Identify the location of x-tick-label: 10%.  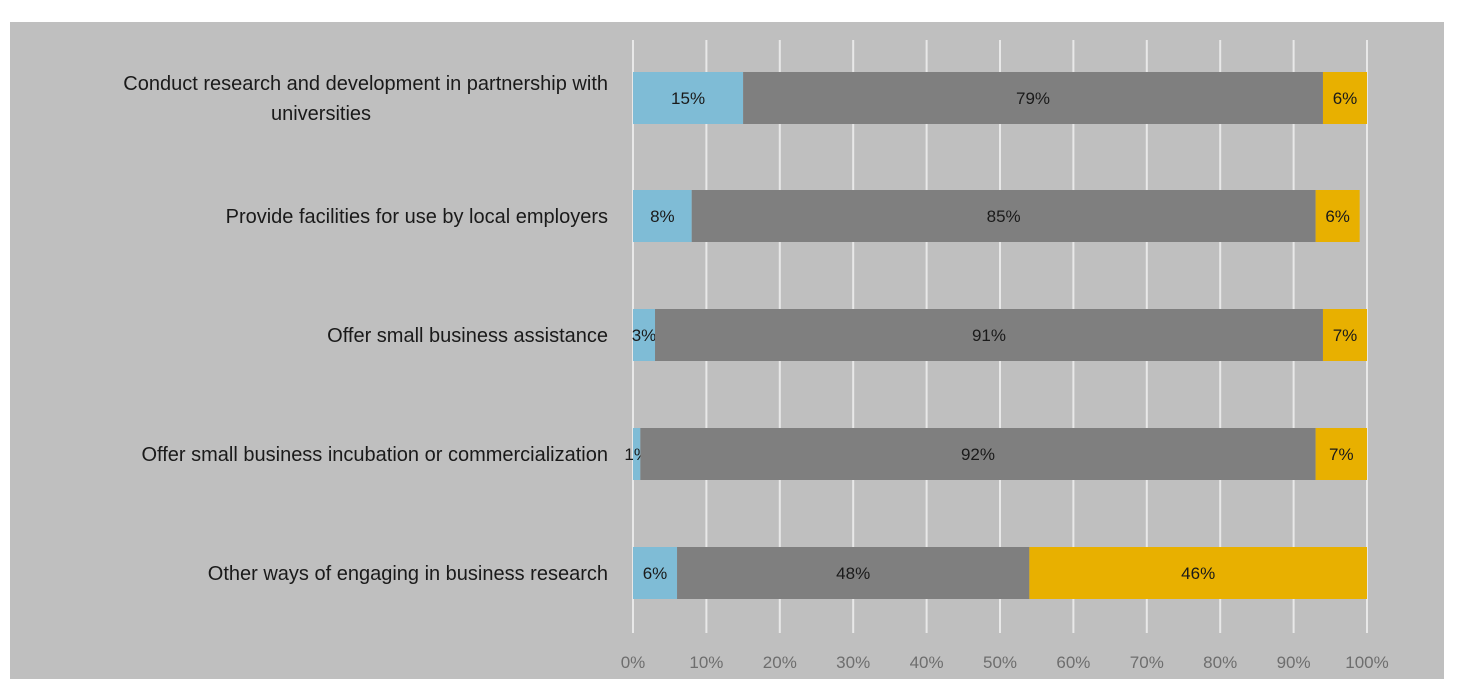
(706, 662).